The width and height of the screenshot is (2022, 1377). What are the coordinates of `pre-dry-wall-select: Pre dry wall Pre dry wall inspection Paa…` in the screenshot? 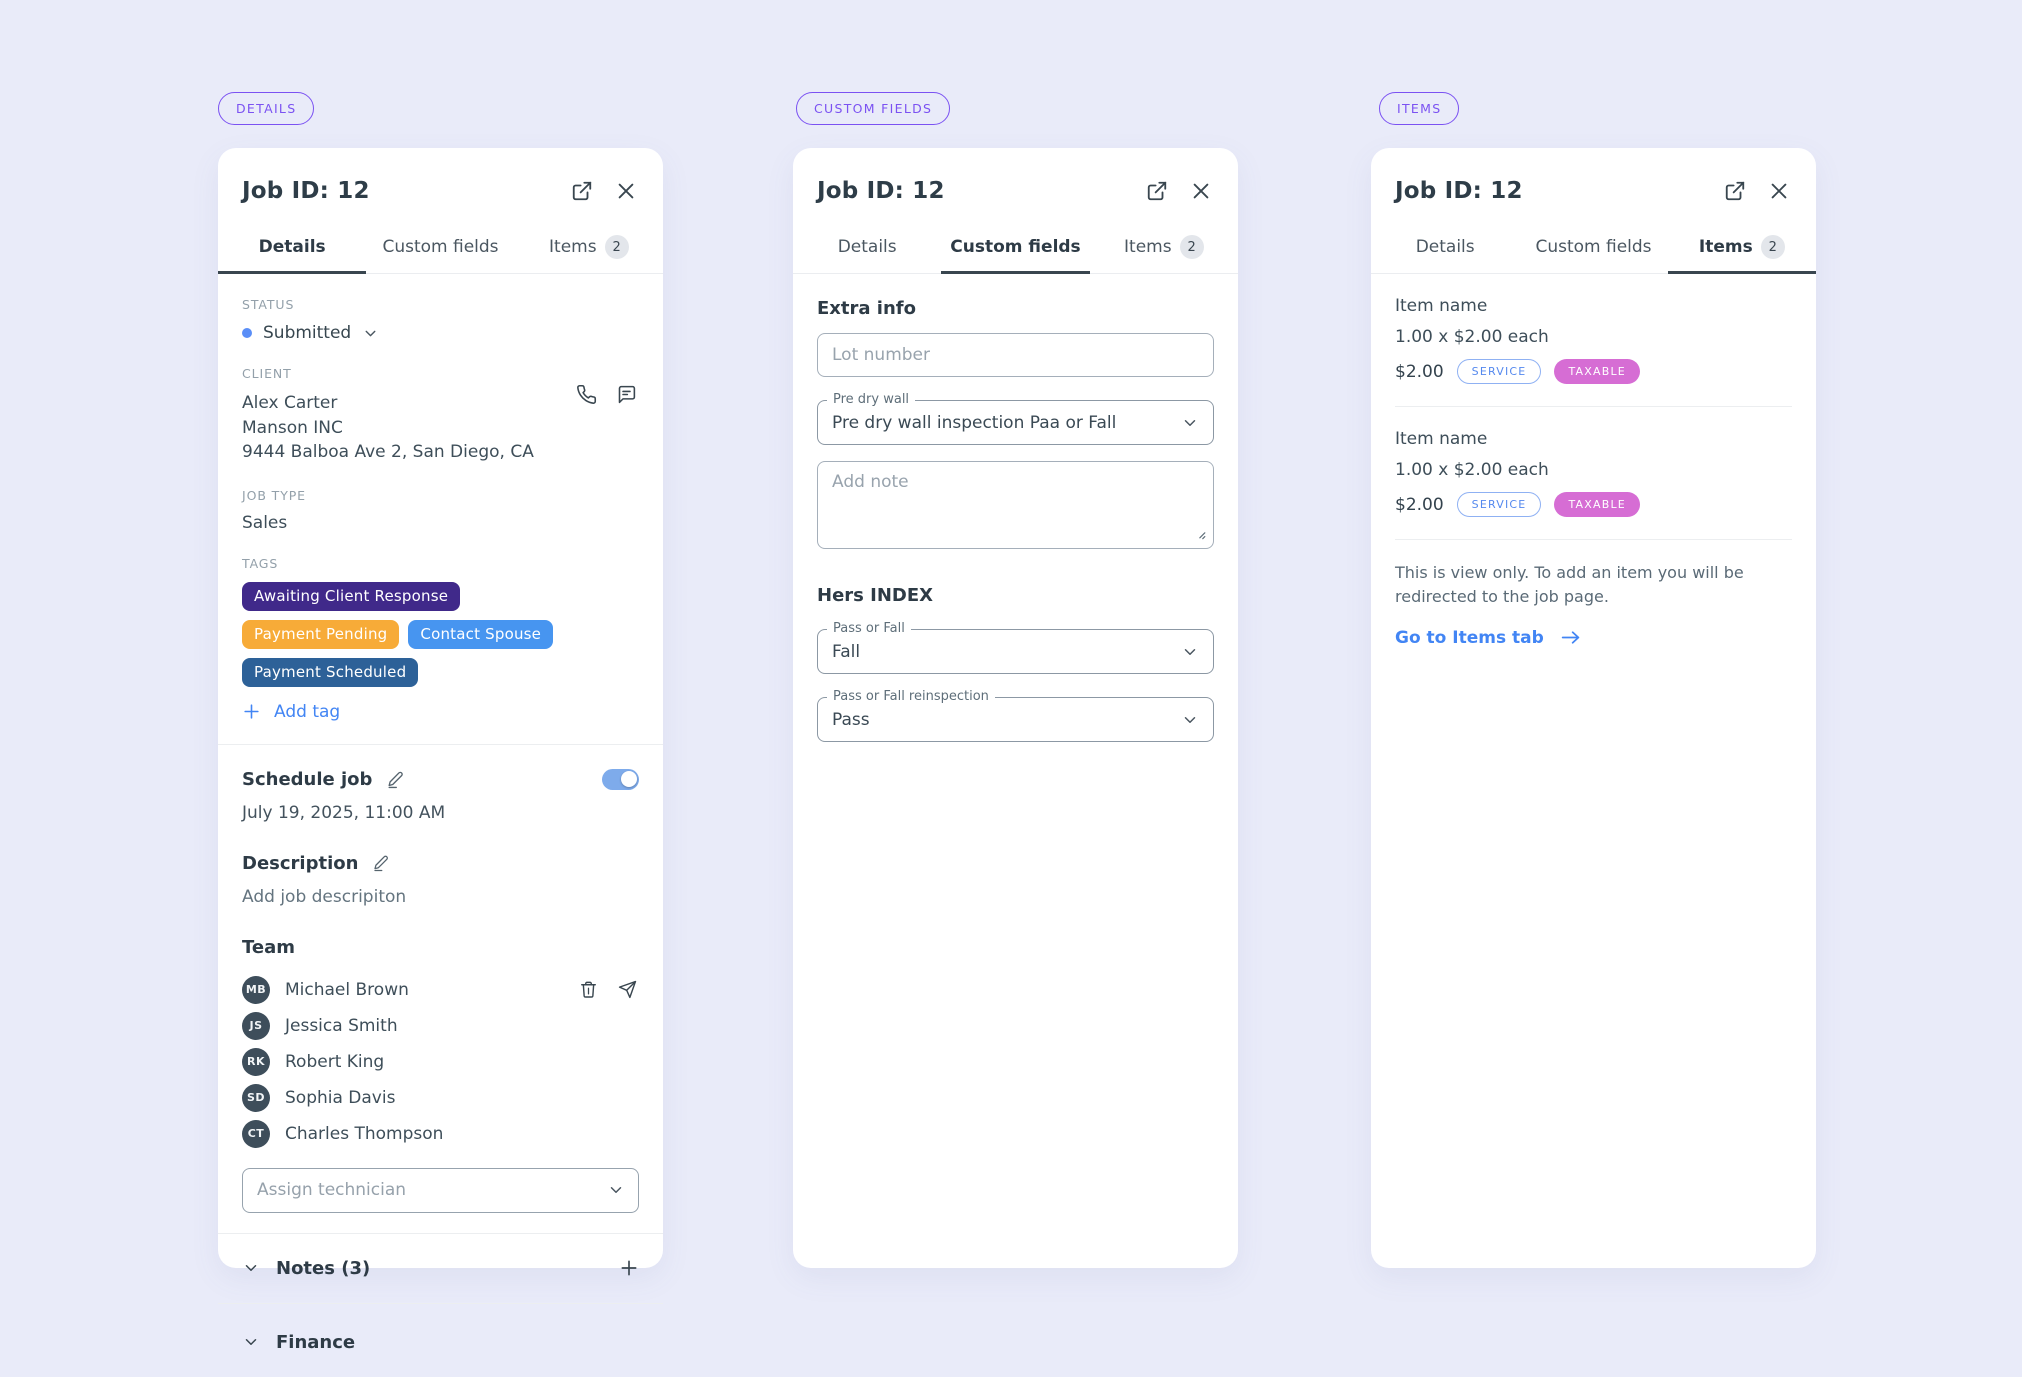 It's located at (1015, 418).